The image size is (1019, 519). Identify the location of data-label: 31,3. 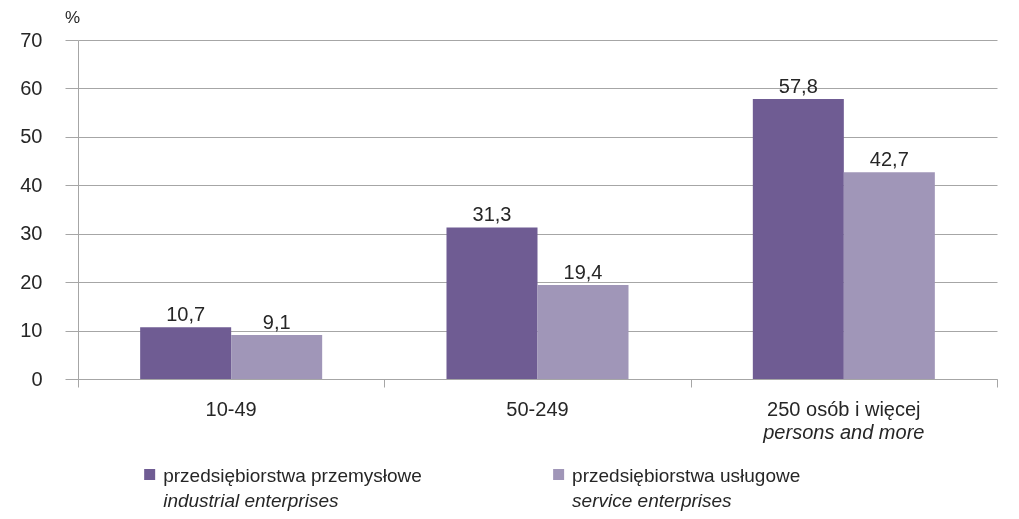
(492, 214).